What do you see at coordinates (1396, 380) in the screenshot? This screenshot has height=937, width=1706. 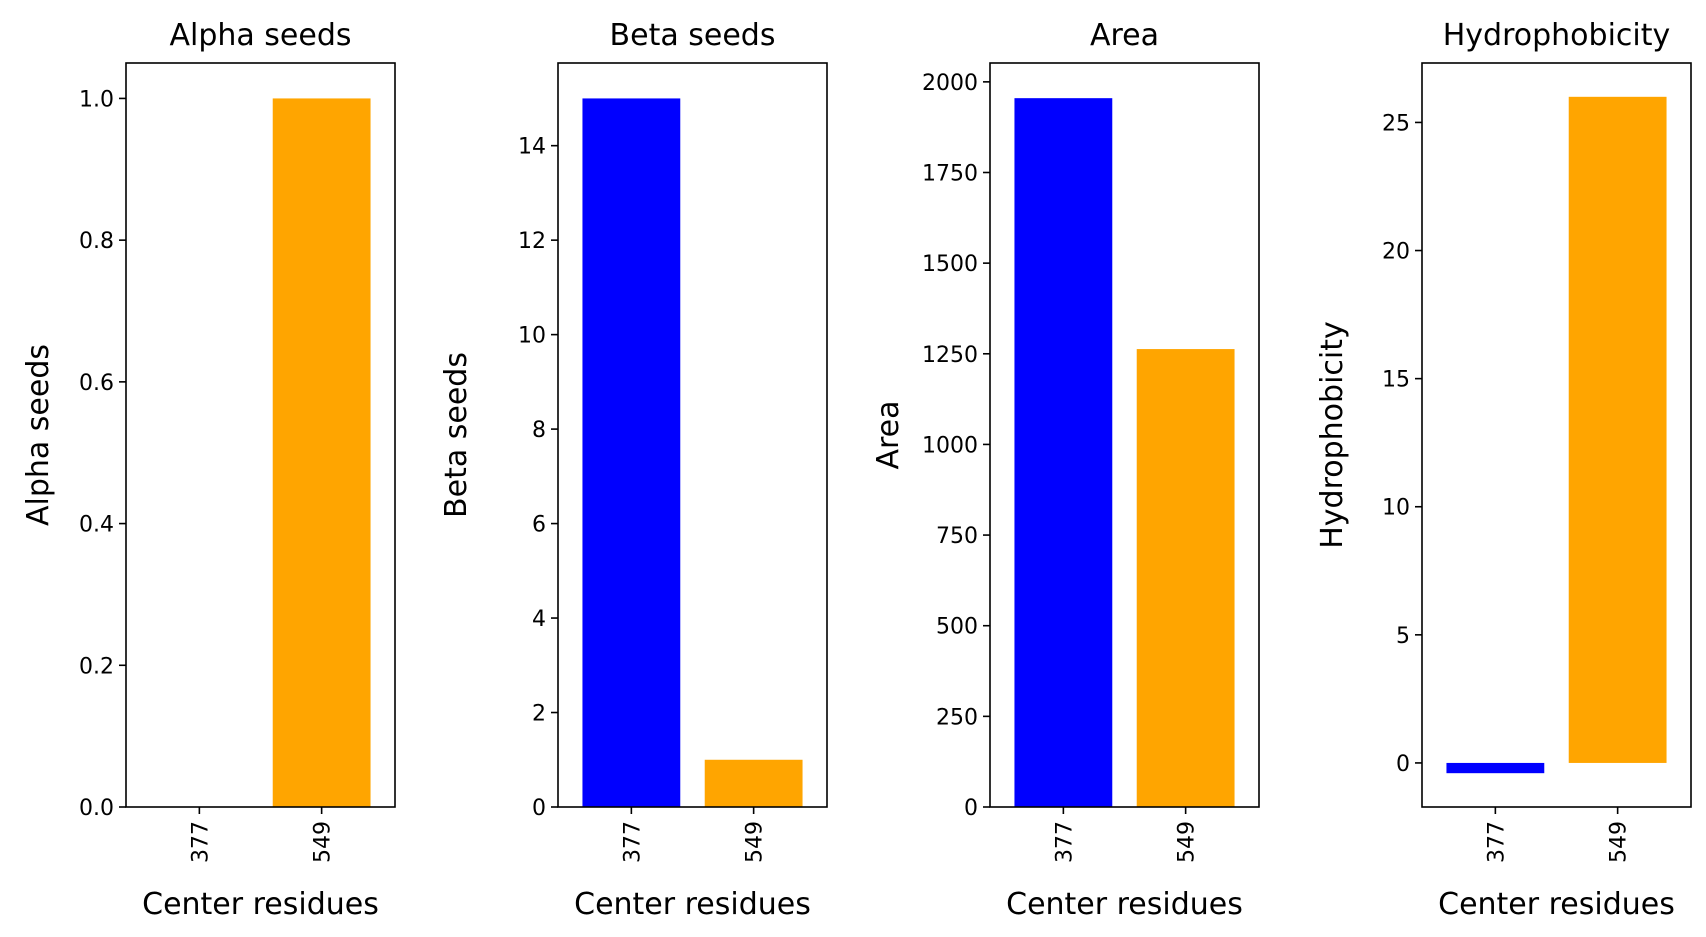 I see `y-tick-label: 15` at bounding box center [1396, 380].